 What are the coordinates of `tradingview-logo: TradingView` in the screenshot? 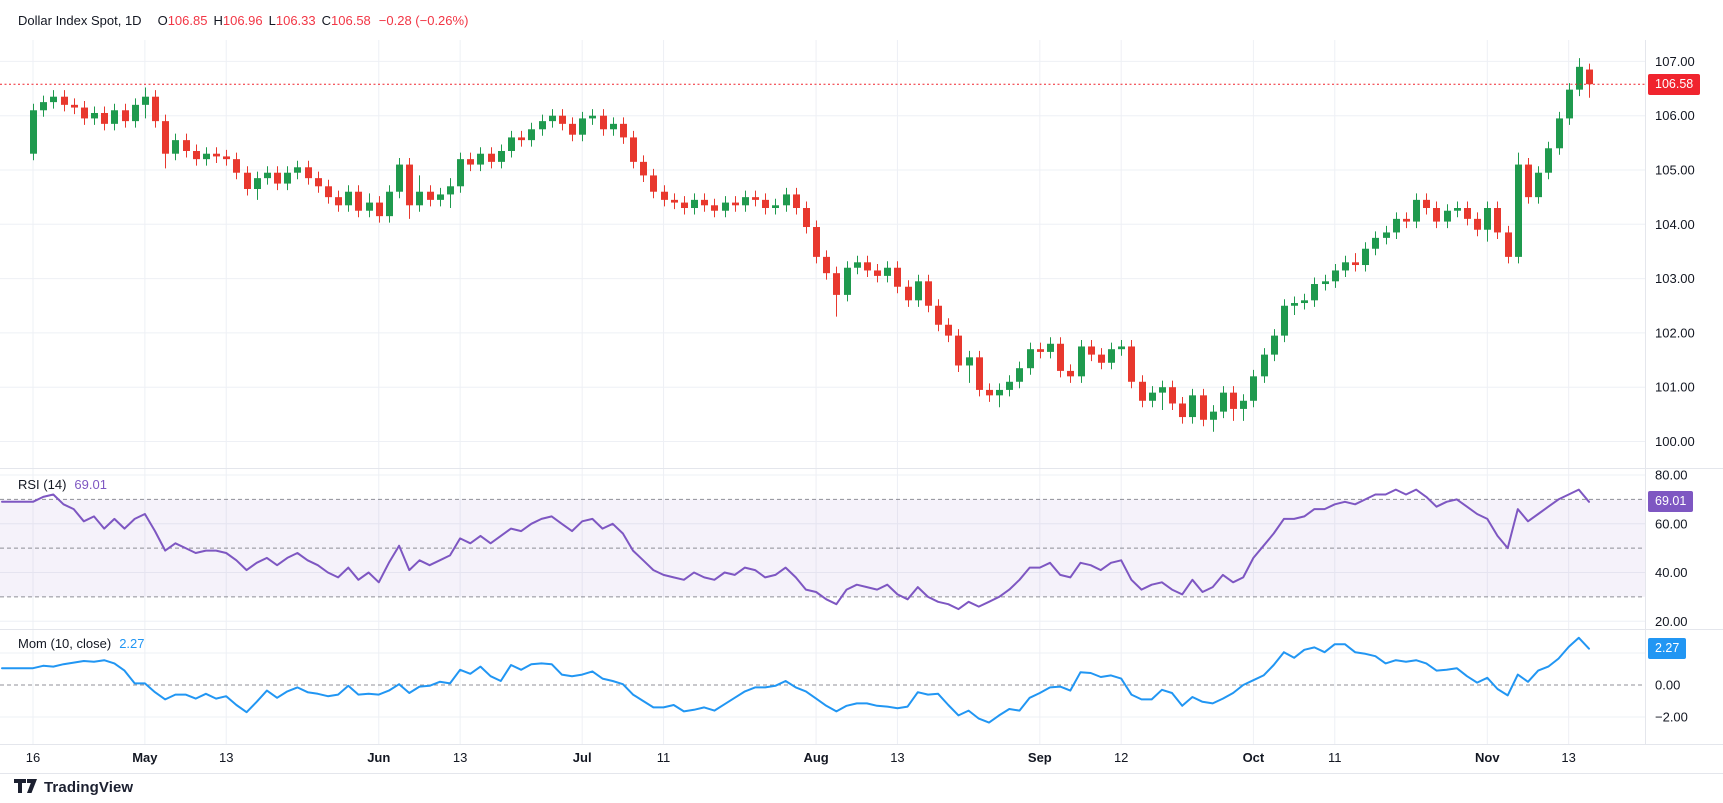 It's located at (73, 787).